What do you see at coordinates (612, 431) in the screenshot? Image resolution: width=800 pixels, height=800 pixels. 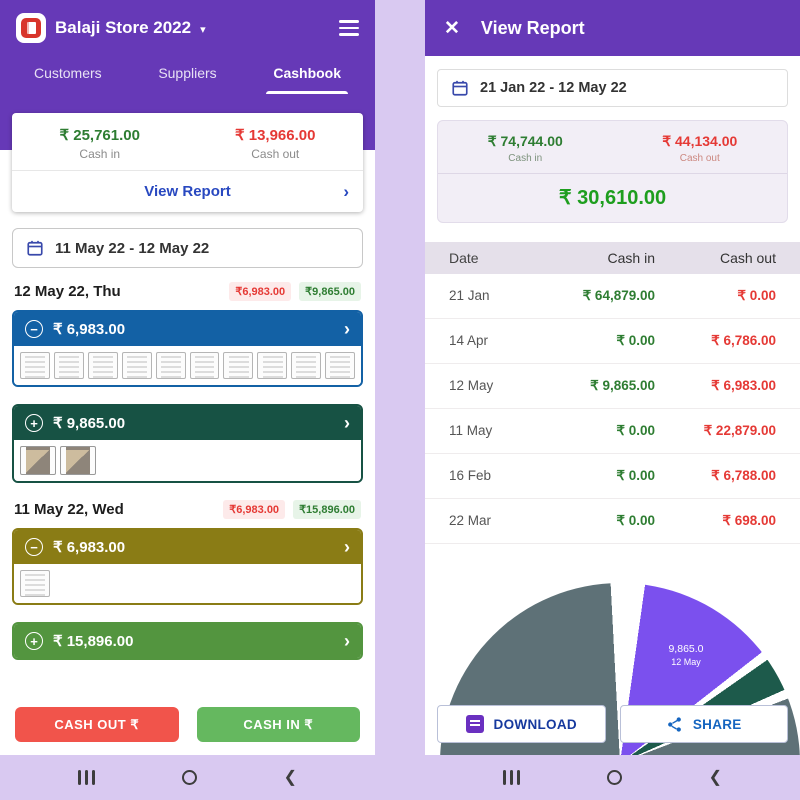 I see `table-row: 11 May ₹ 0.00 ₹ 22,879.00` at bounding box center [612, 431].